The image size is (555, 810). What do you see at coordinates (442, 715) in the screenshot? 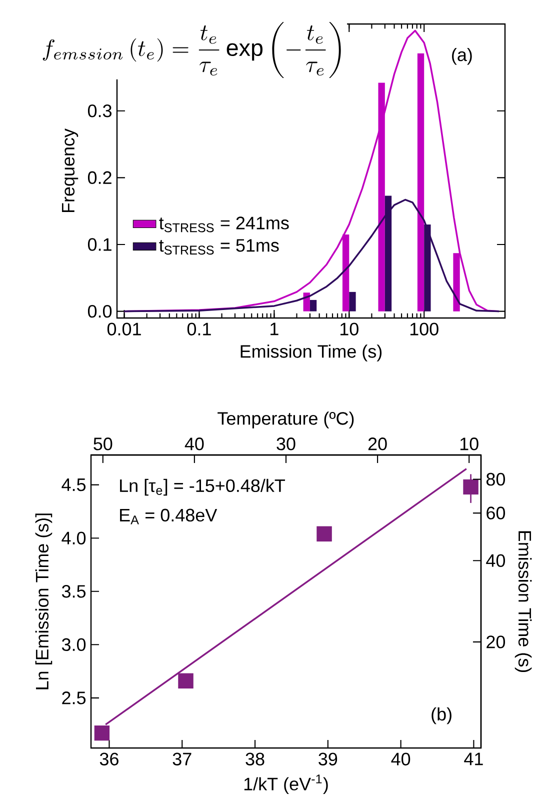
I see `annotation: (b)` at bounding box center [442, 715].